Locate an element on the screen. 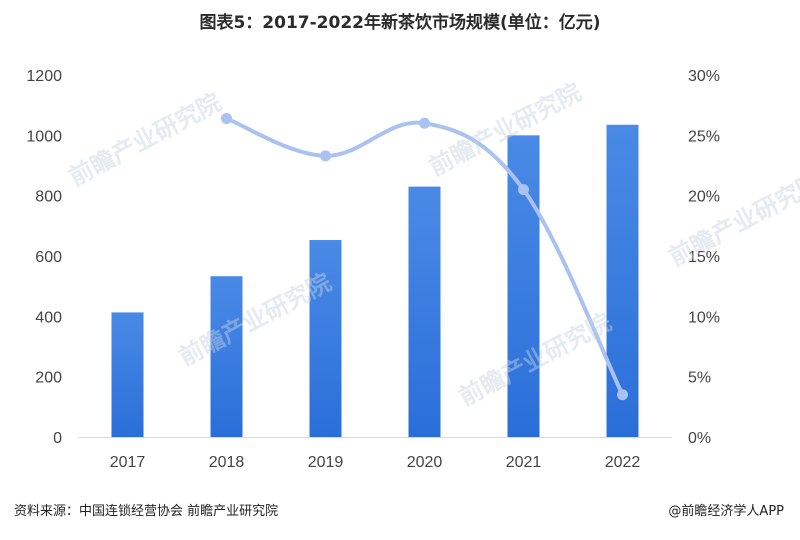  y-right-tick-label: 10% is located at coordinates (704, 317).